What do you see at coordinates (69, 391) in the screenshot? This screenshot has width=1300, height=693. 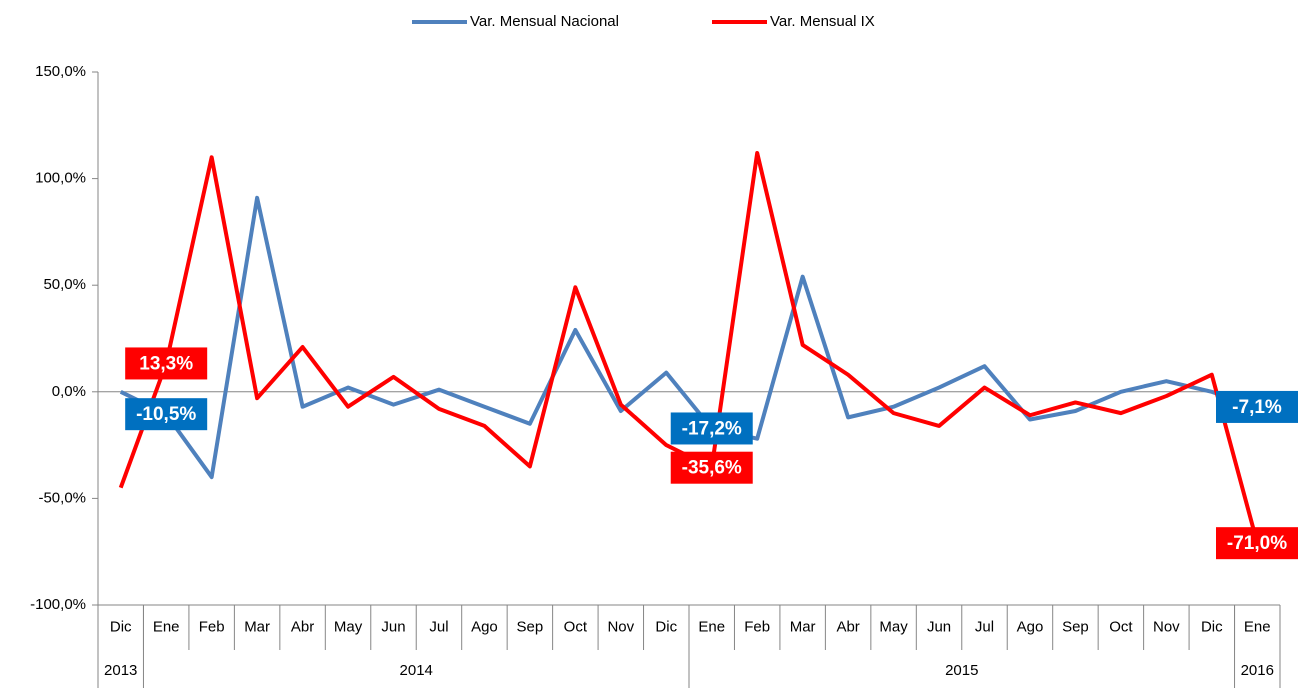 I see `y-tick-label: 0,0%` at bounding box center [69, 391].